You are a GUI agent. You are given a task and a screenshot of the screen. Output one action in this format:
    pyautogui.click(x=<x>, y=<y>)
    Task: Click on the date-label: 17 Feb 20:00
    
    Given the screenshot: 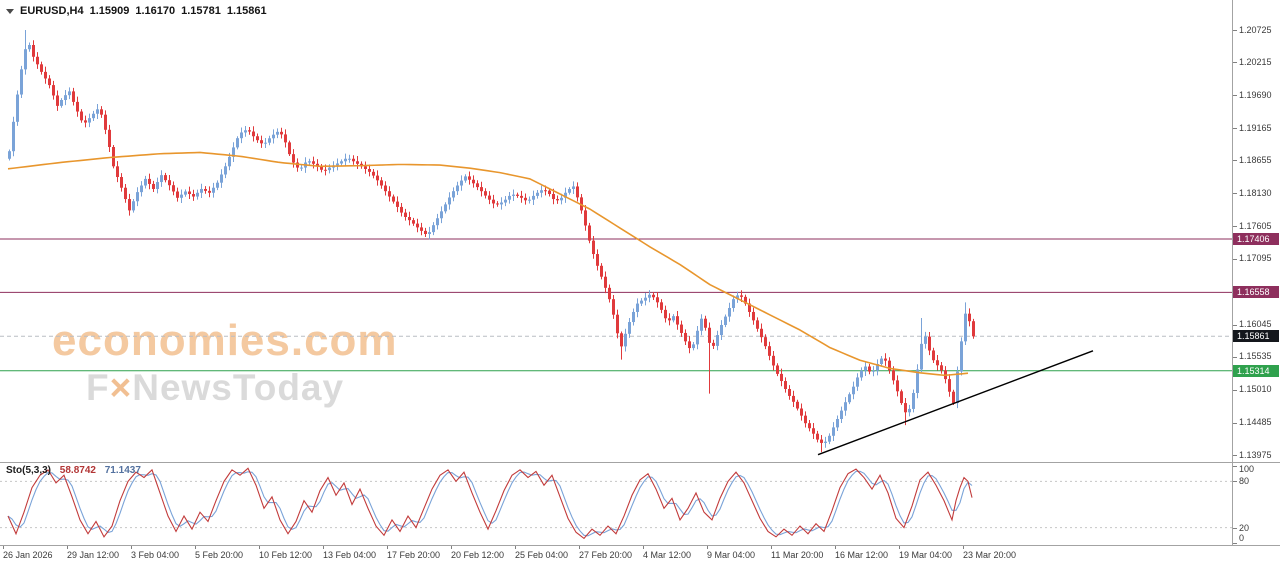 What is the action you would take?
    pyautogui.click(x=414, y=555)
    